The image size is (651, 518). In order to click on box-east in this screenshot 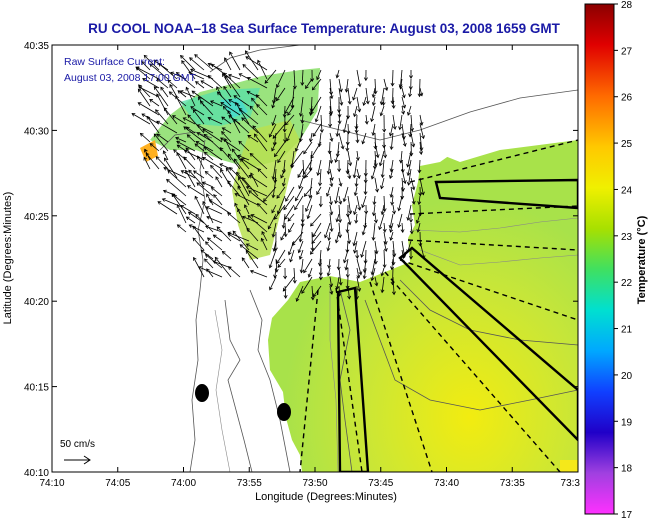, I will do `click(506, 194)`.